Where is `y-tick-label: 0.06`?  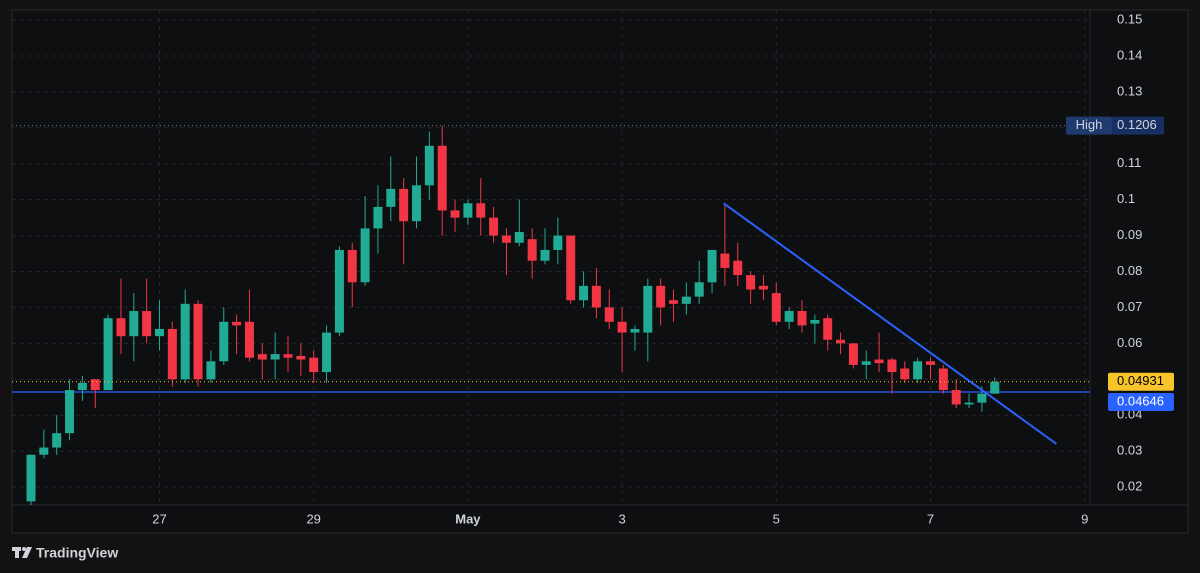 y-tick-label: 0.06 is located at coordinates (1129, 342).